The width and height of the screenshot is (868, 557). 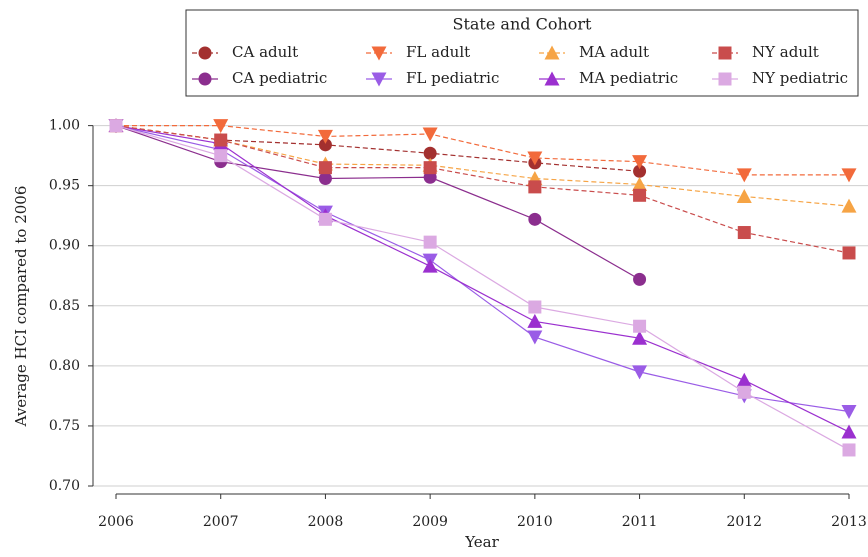 I want to click on legend-label: CA adult, so click(x=265, y=52).